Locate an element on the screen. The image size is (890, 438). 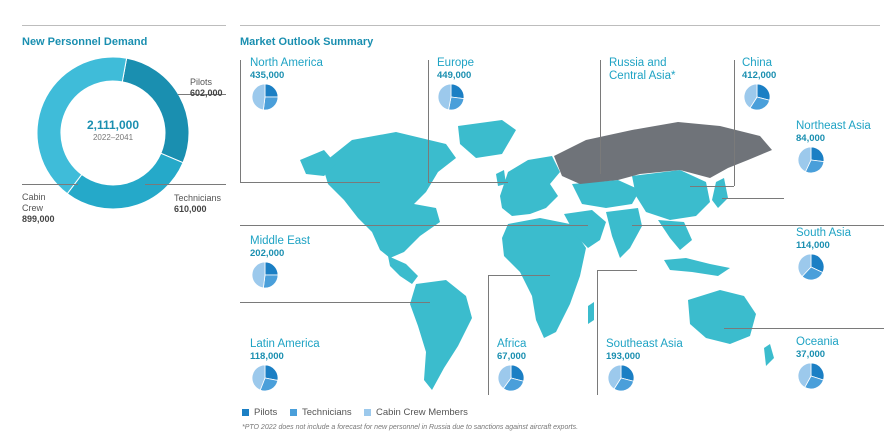
map-new-zealand is located at coordinates (769, 355).